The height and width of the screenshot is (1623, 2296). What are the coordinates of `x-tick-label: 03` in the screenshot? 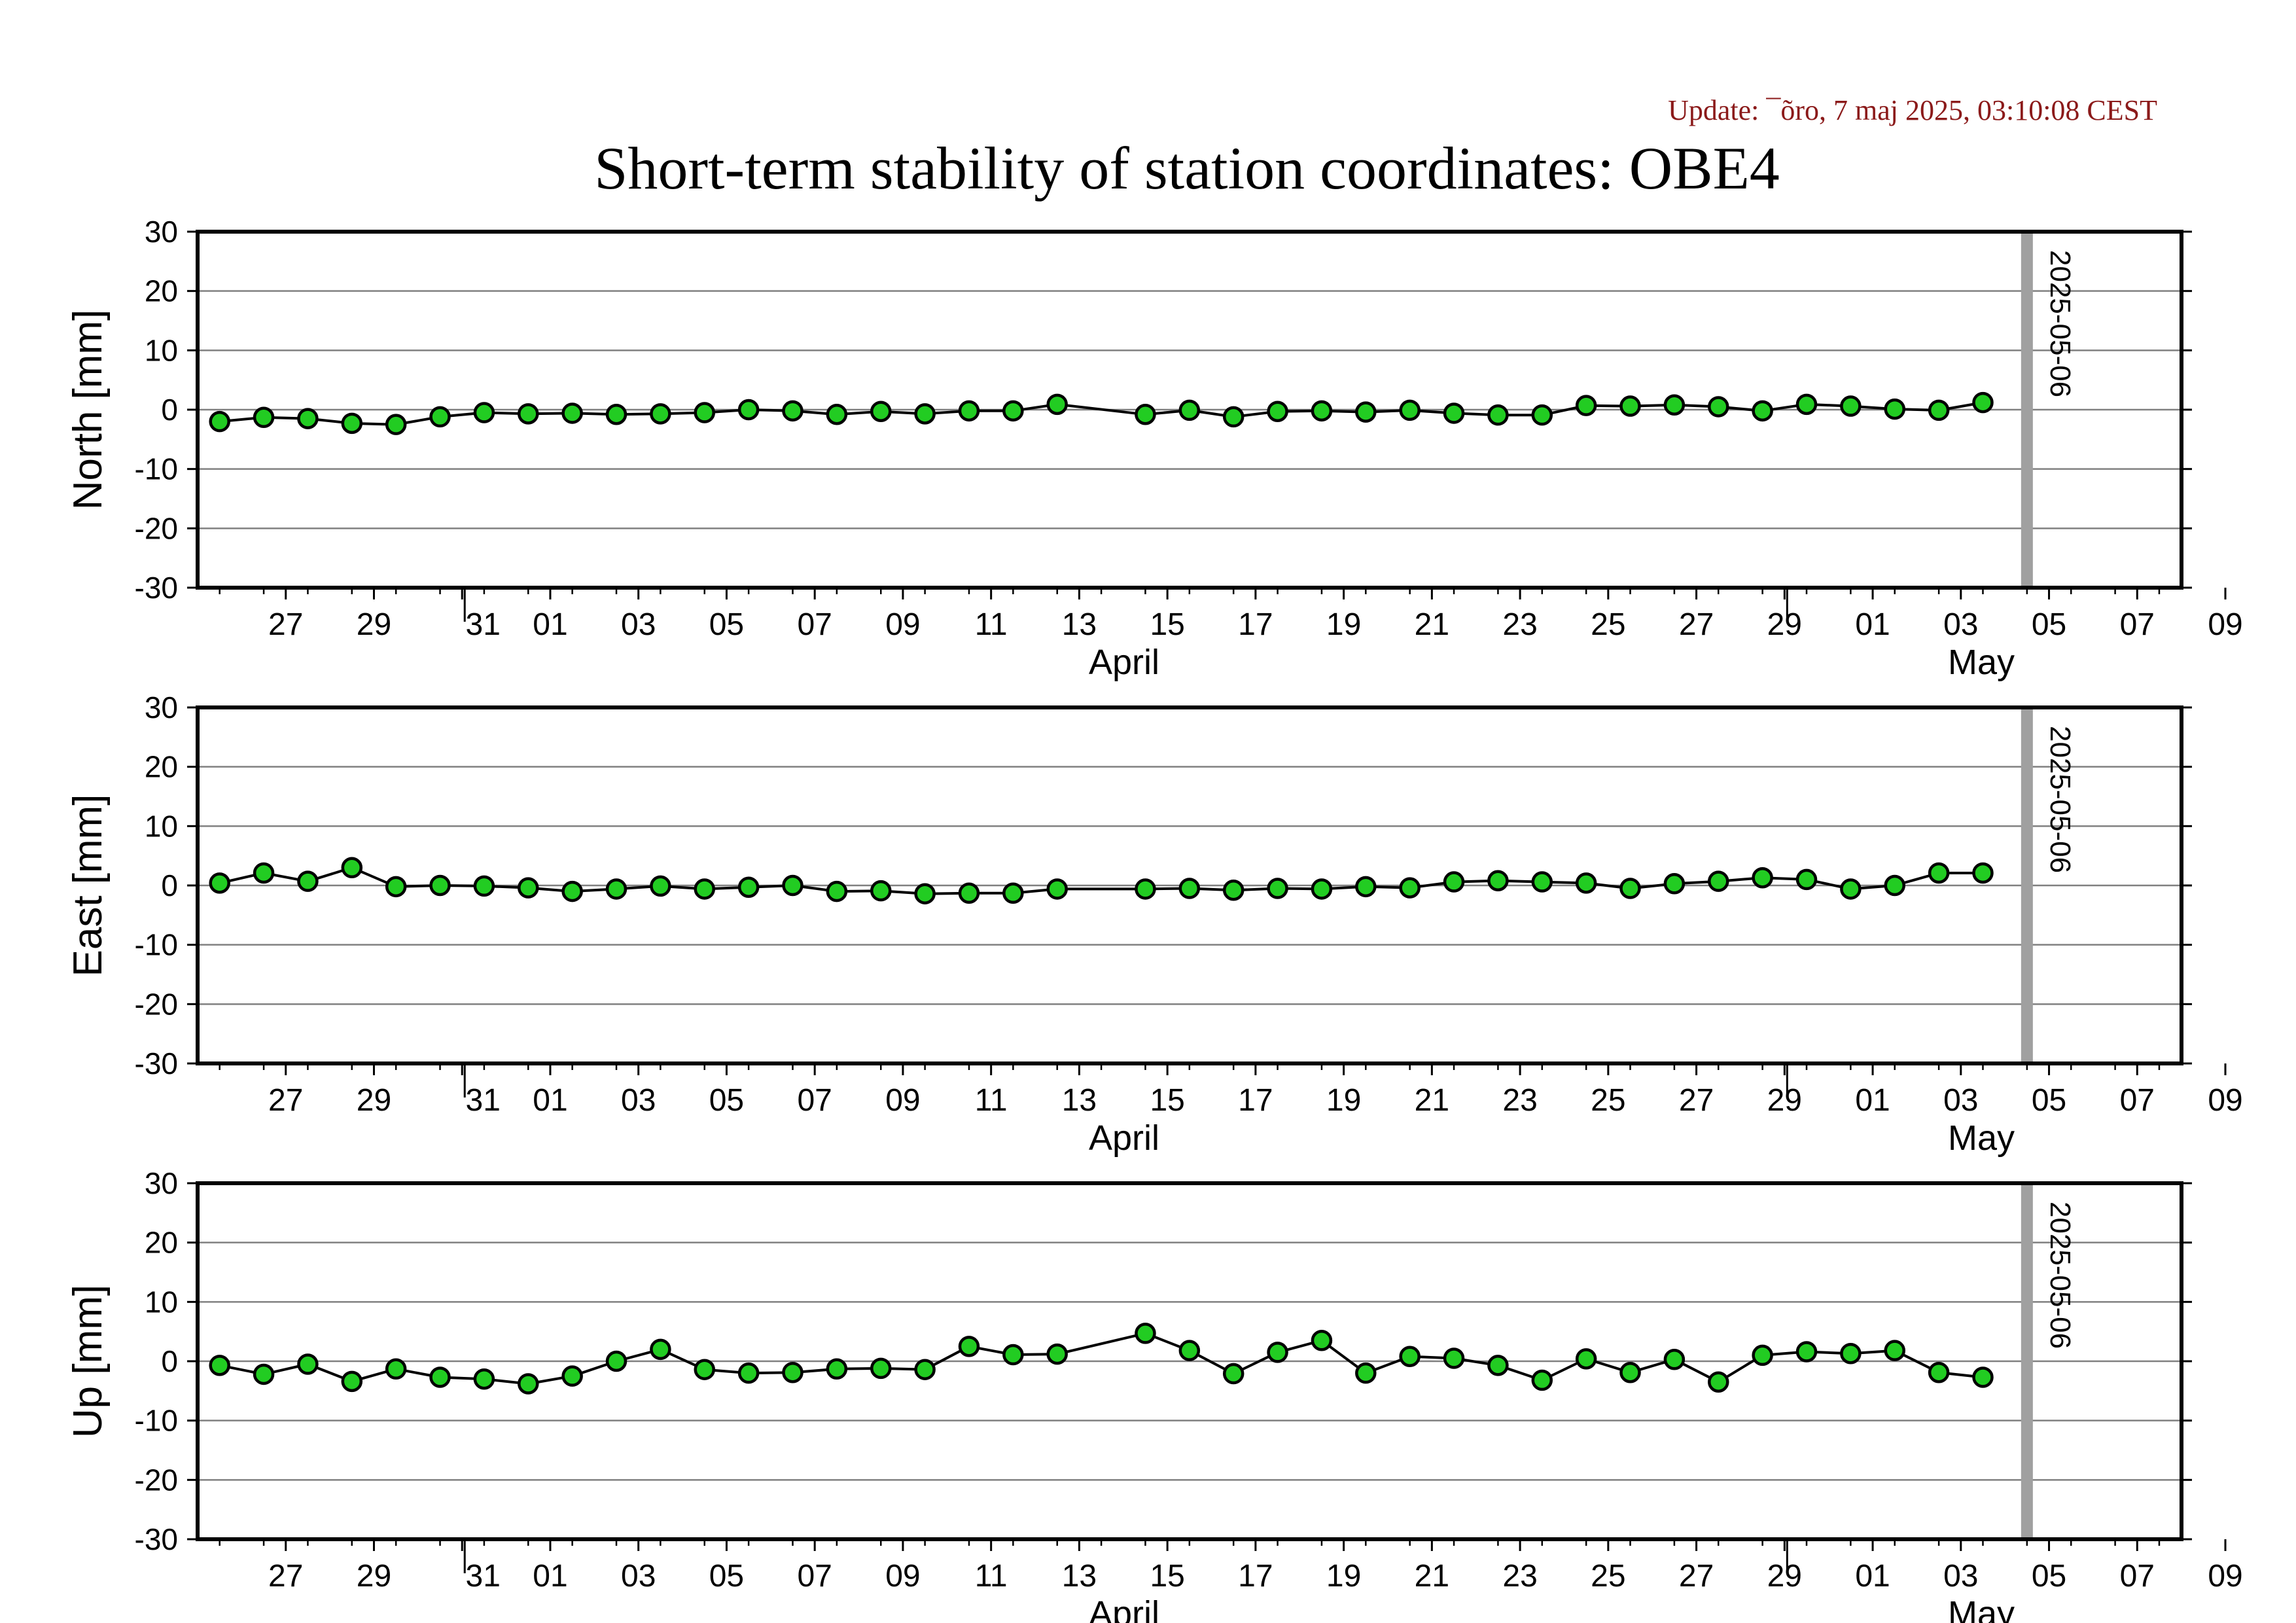 It's located at (638, 1100).